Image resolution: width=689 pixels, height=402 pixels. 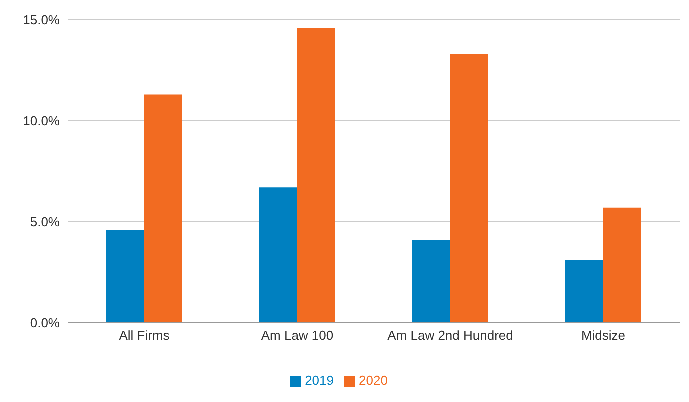 What do you see at coordinates (297, 336) in the screenshot?
I see `x-tick-label: Am Law 100` at bounding box center [297, 336].